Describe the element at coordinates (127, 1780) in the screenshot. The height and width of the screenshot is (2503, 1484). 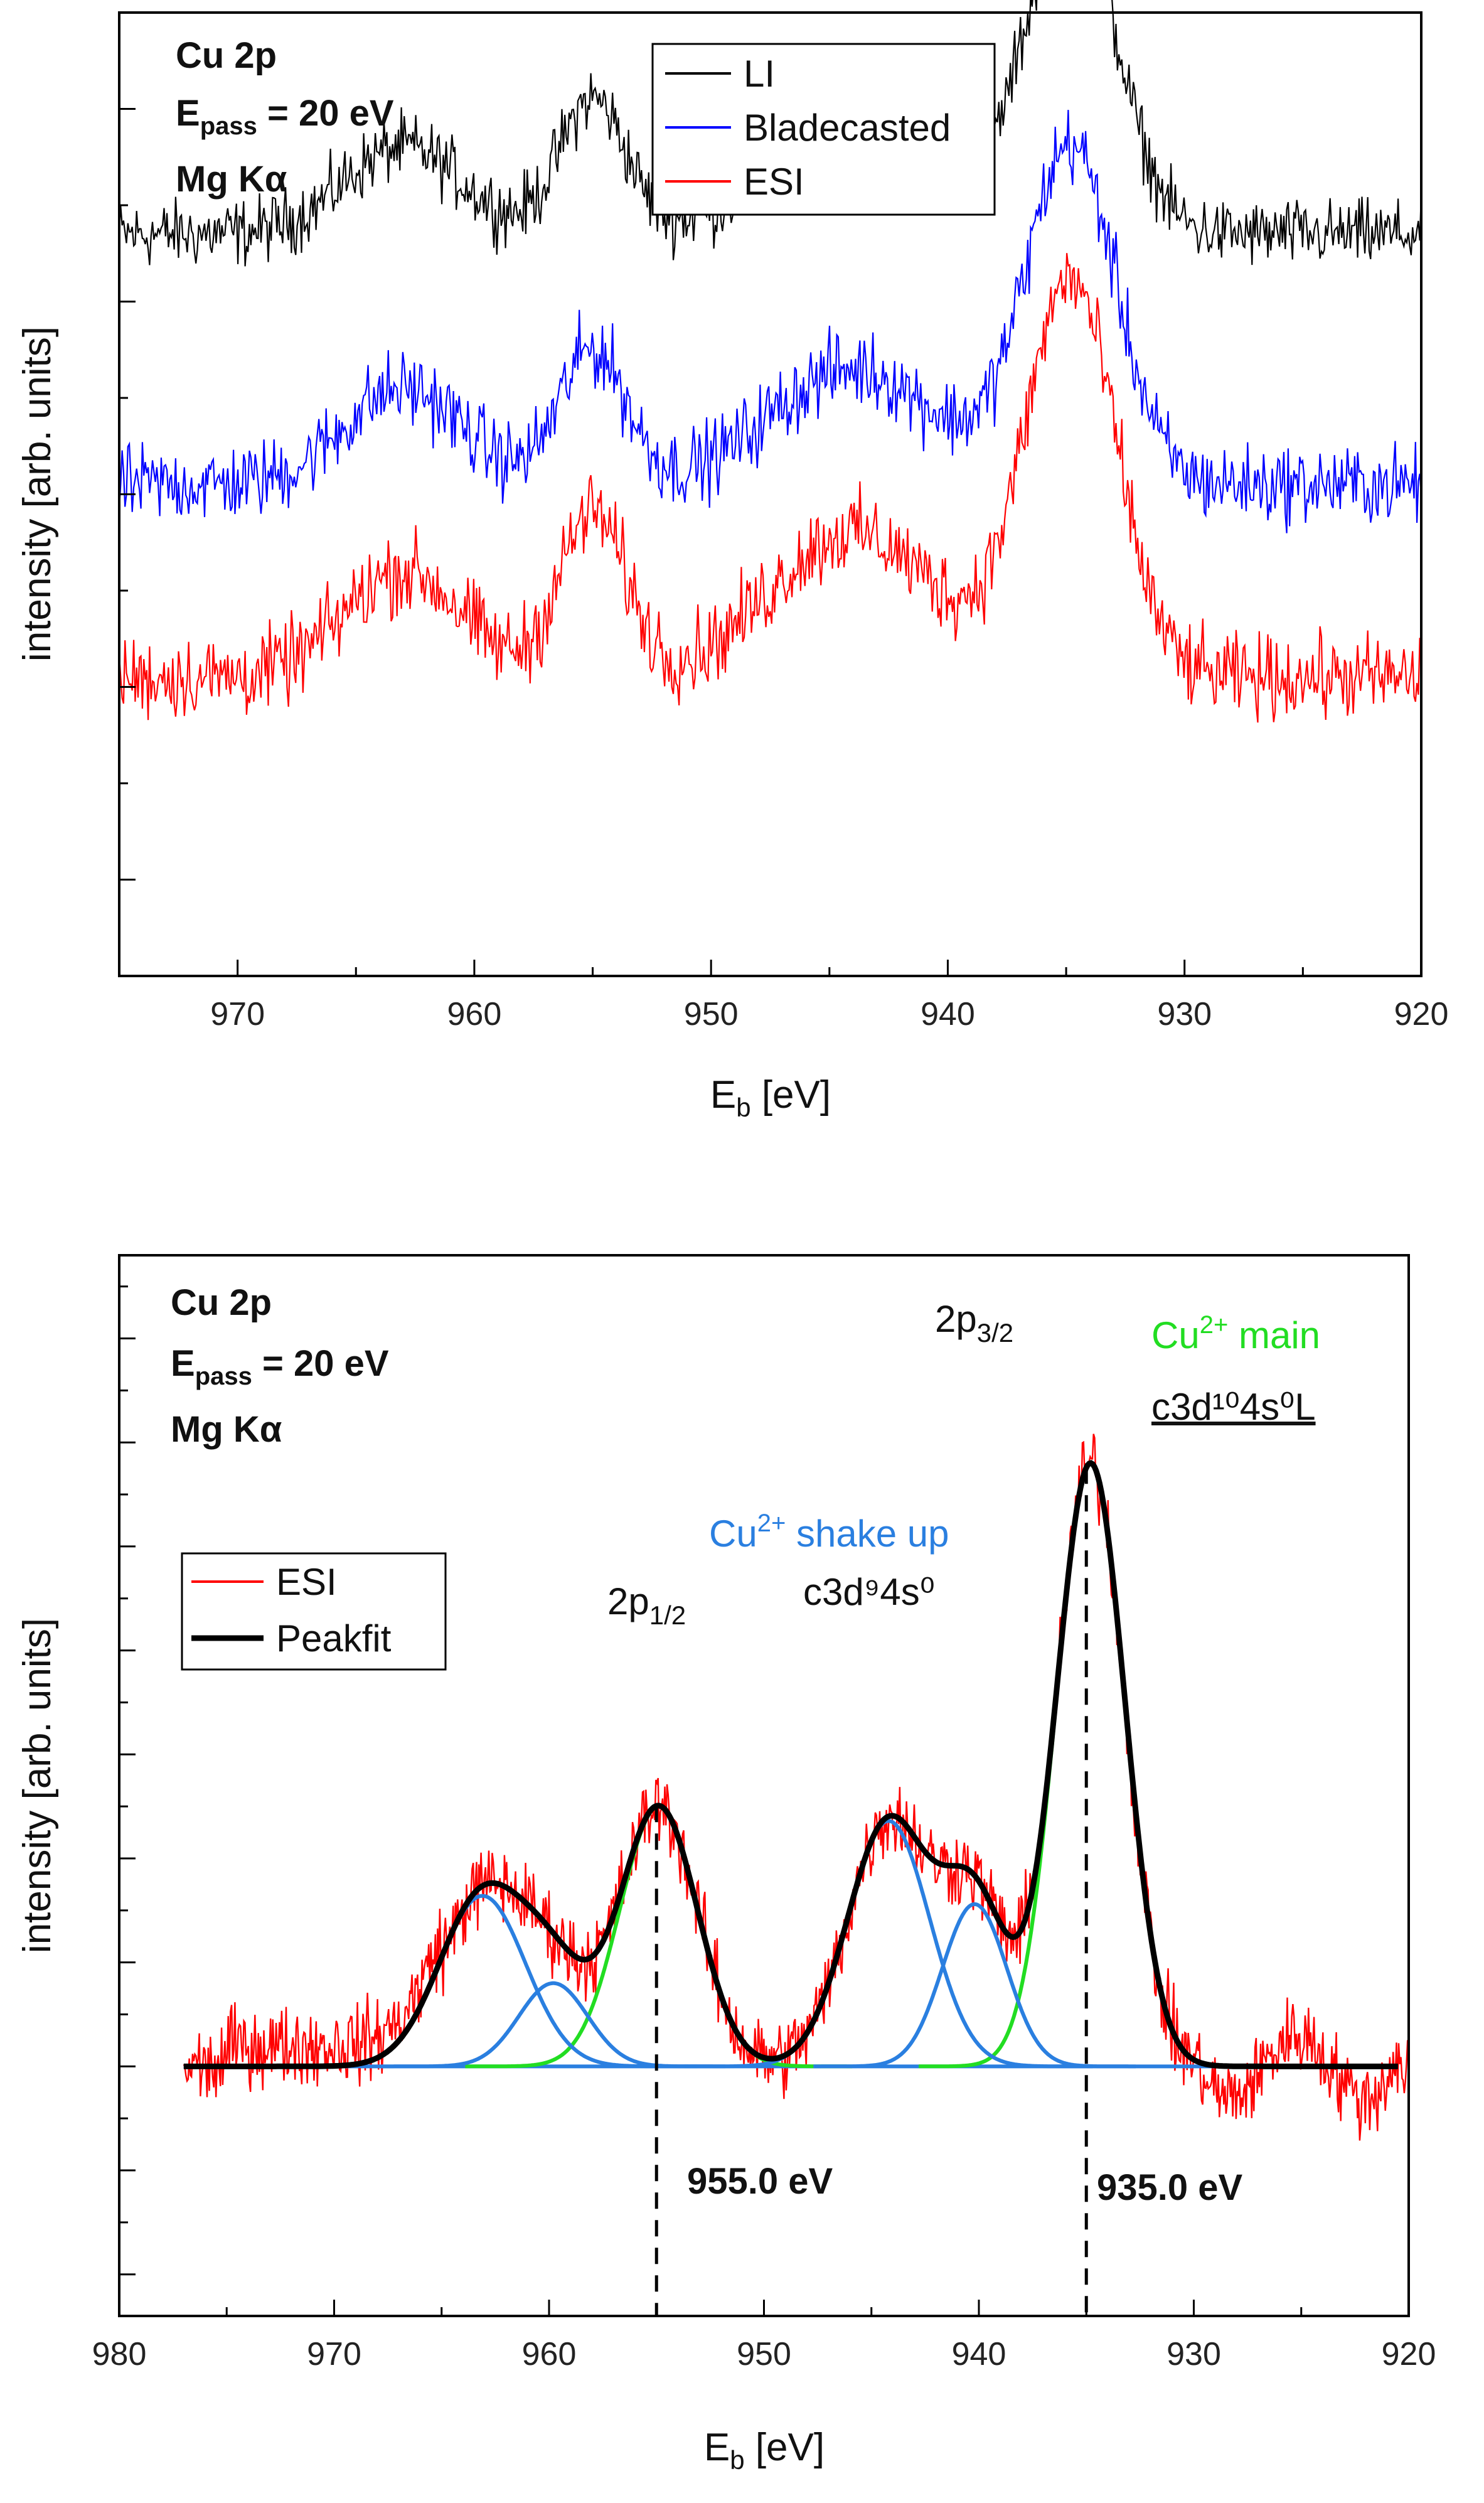
I see `bottom-y-ticks` at that location.